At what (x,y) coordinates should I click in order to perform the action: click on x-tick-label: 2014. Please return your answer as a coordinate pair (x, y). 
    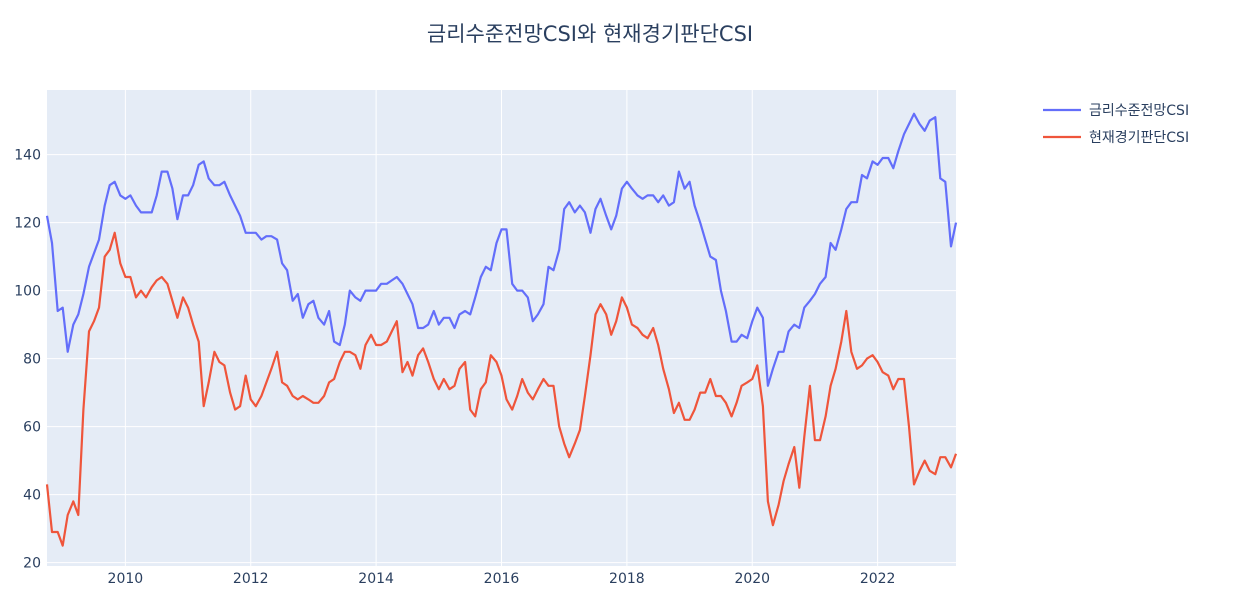
    Looking at the image, I should click on (376, 579).